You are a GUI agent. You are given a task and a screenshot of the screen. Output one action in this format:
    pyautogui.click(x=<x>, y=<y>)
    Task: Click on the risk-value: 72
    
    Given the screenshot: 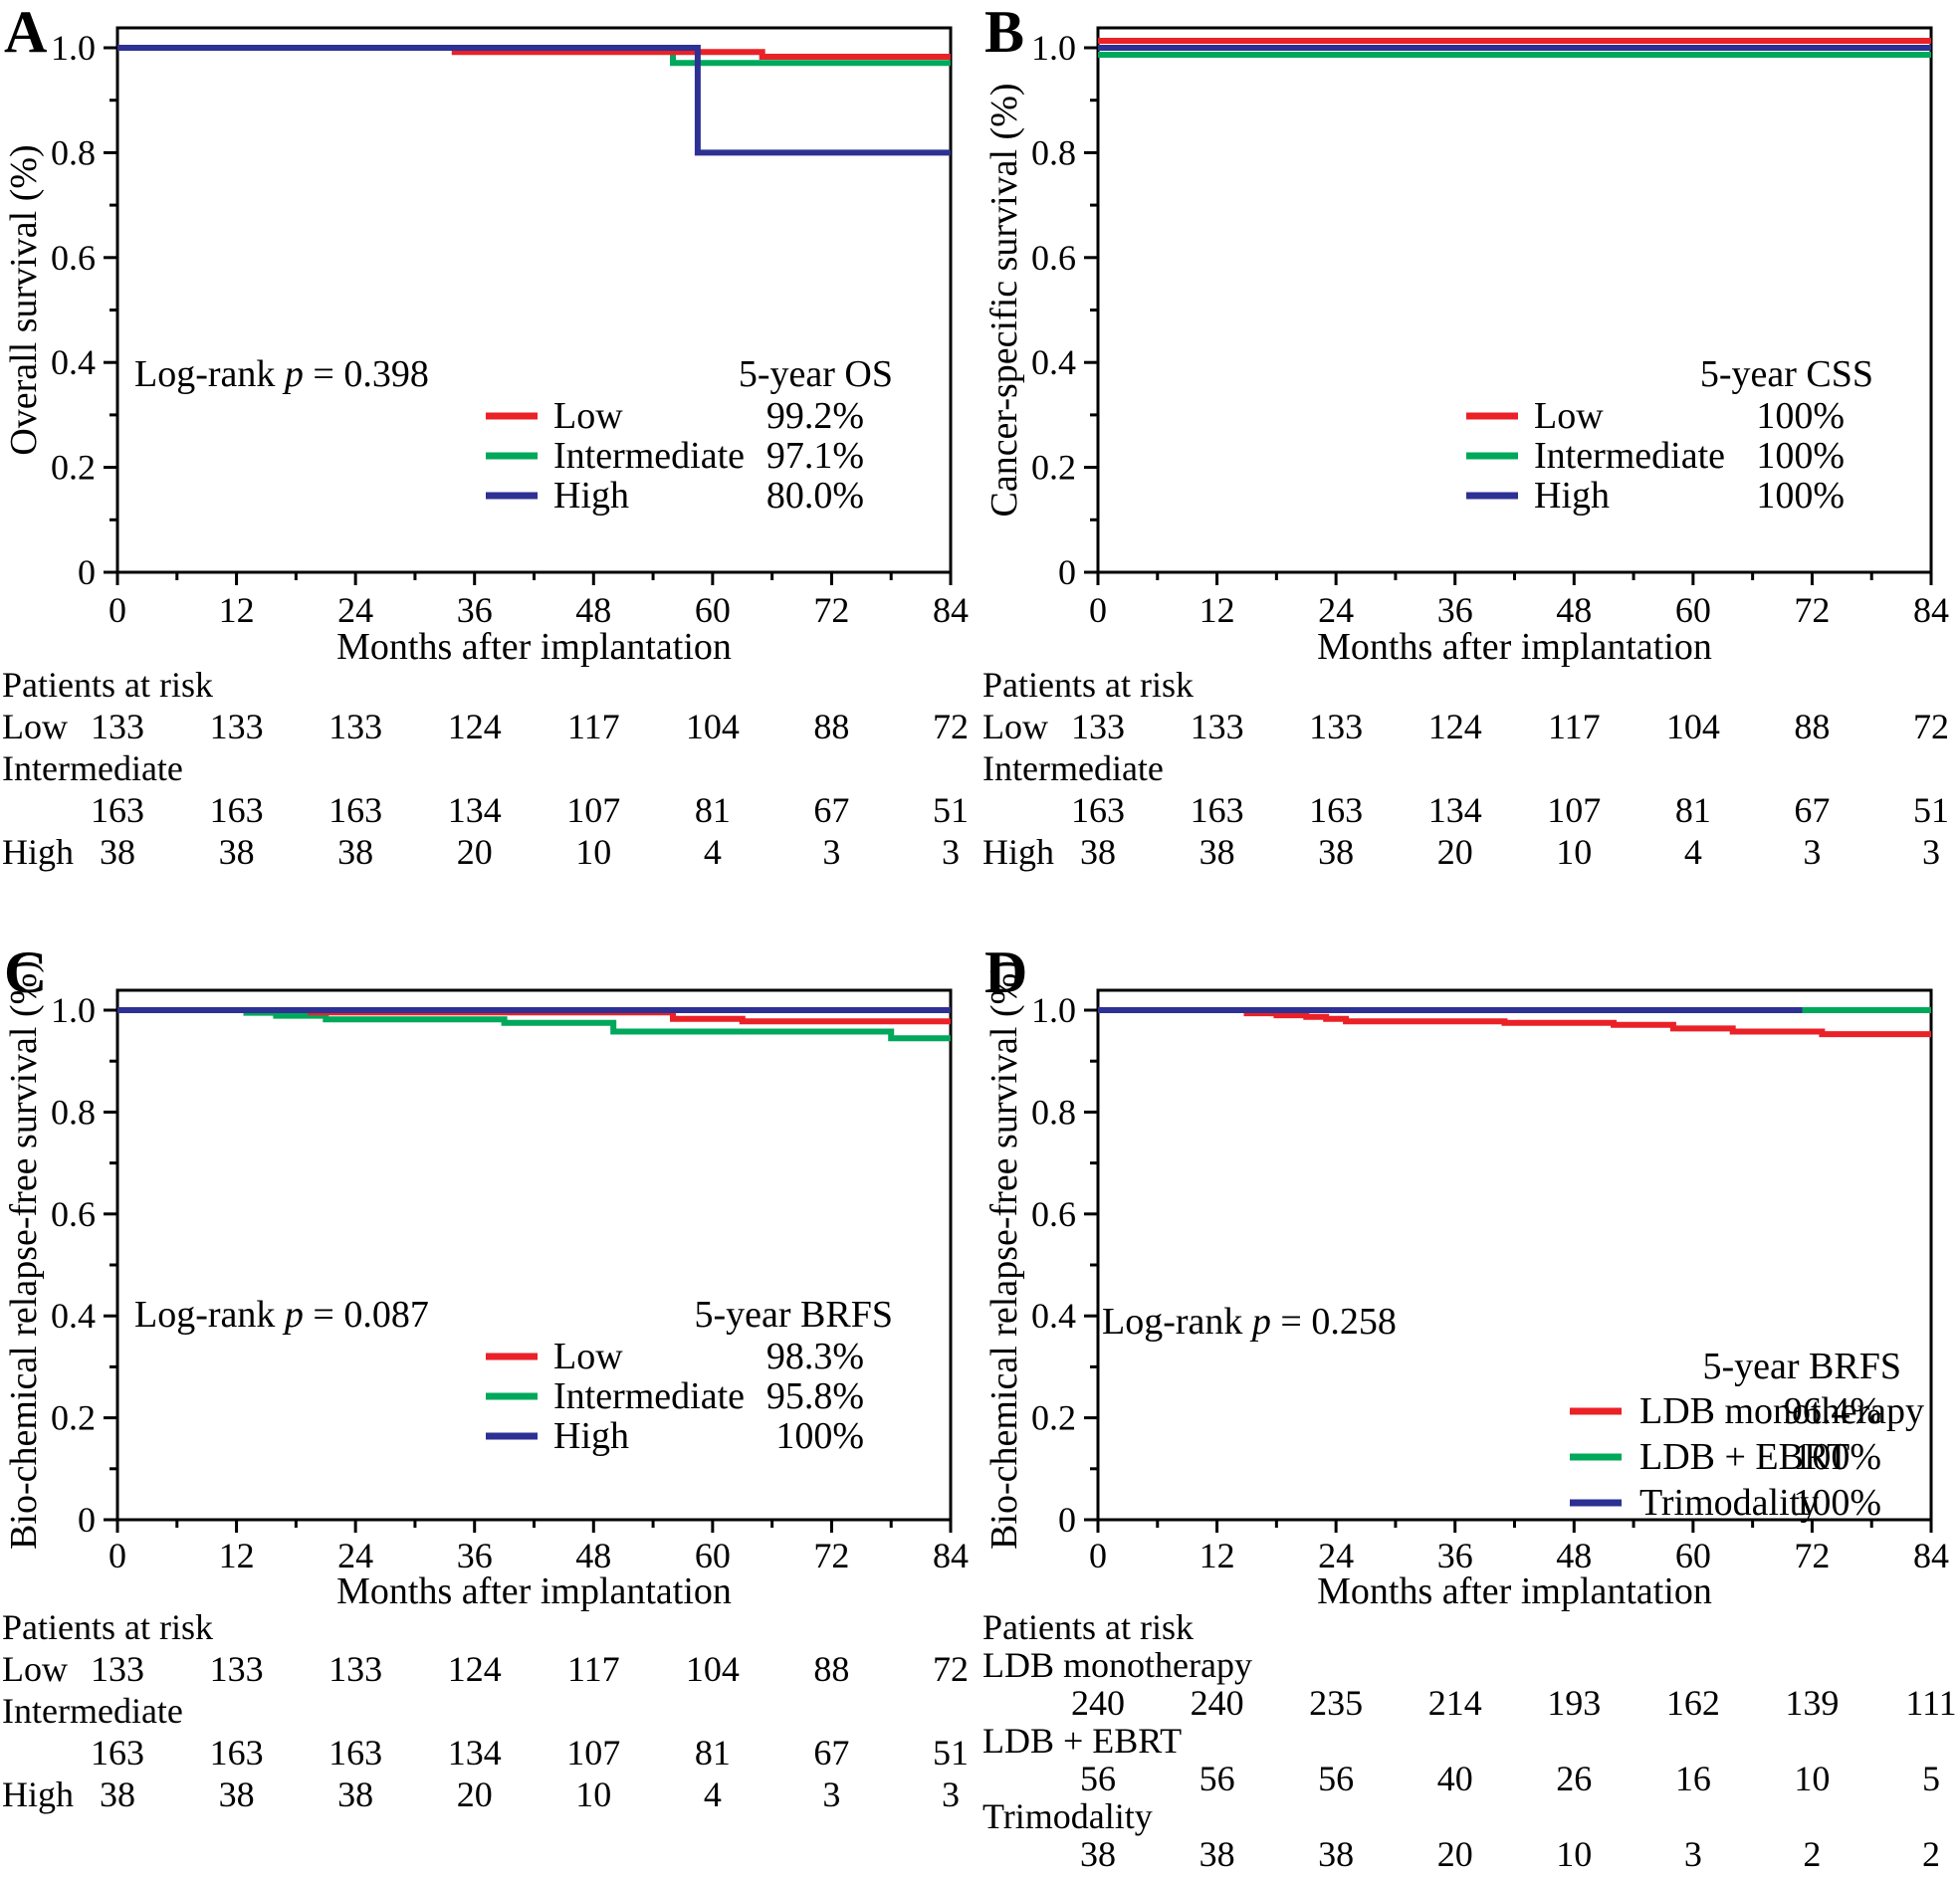 What is the action you would take?
    pyautogui.click(x=951, y=1669)
    